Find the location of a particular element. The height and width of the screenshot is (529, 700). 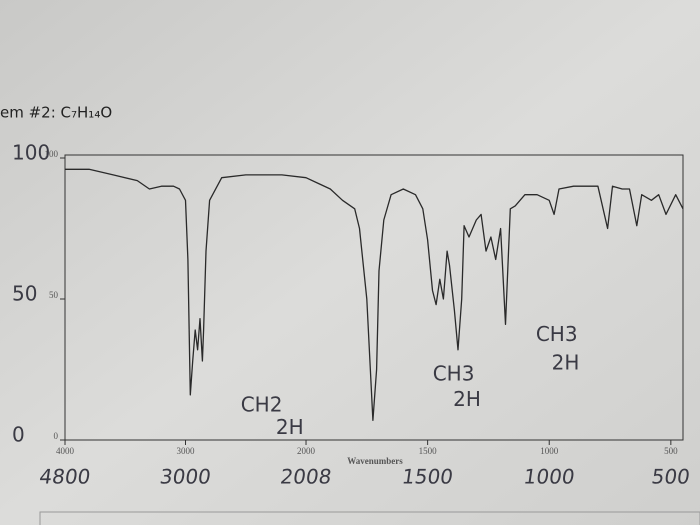

chart-title: em #2: C₇H₁₄O is located at coordinates (56, 113).